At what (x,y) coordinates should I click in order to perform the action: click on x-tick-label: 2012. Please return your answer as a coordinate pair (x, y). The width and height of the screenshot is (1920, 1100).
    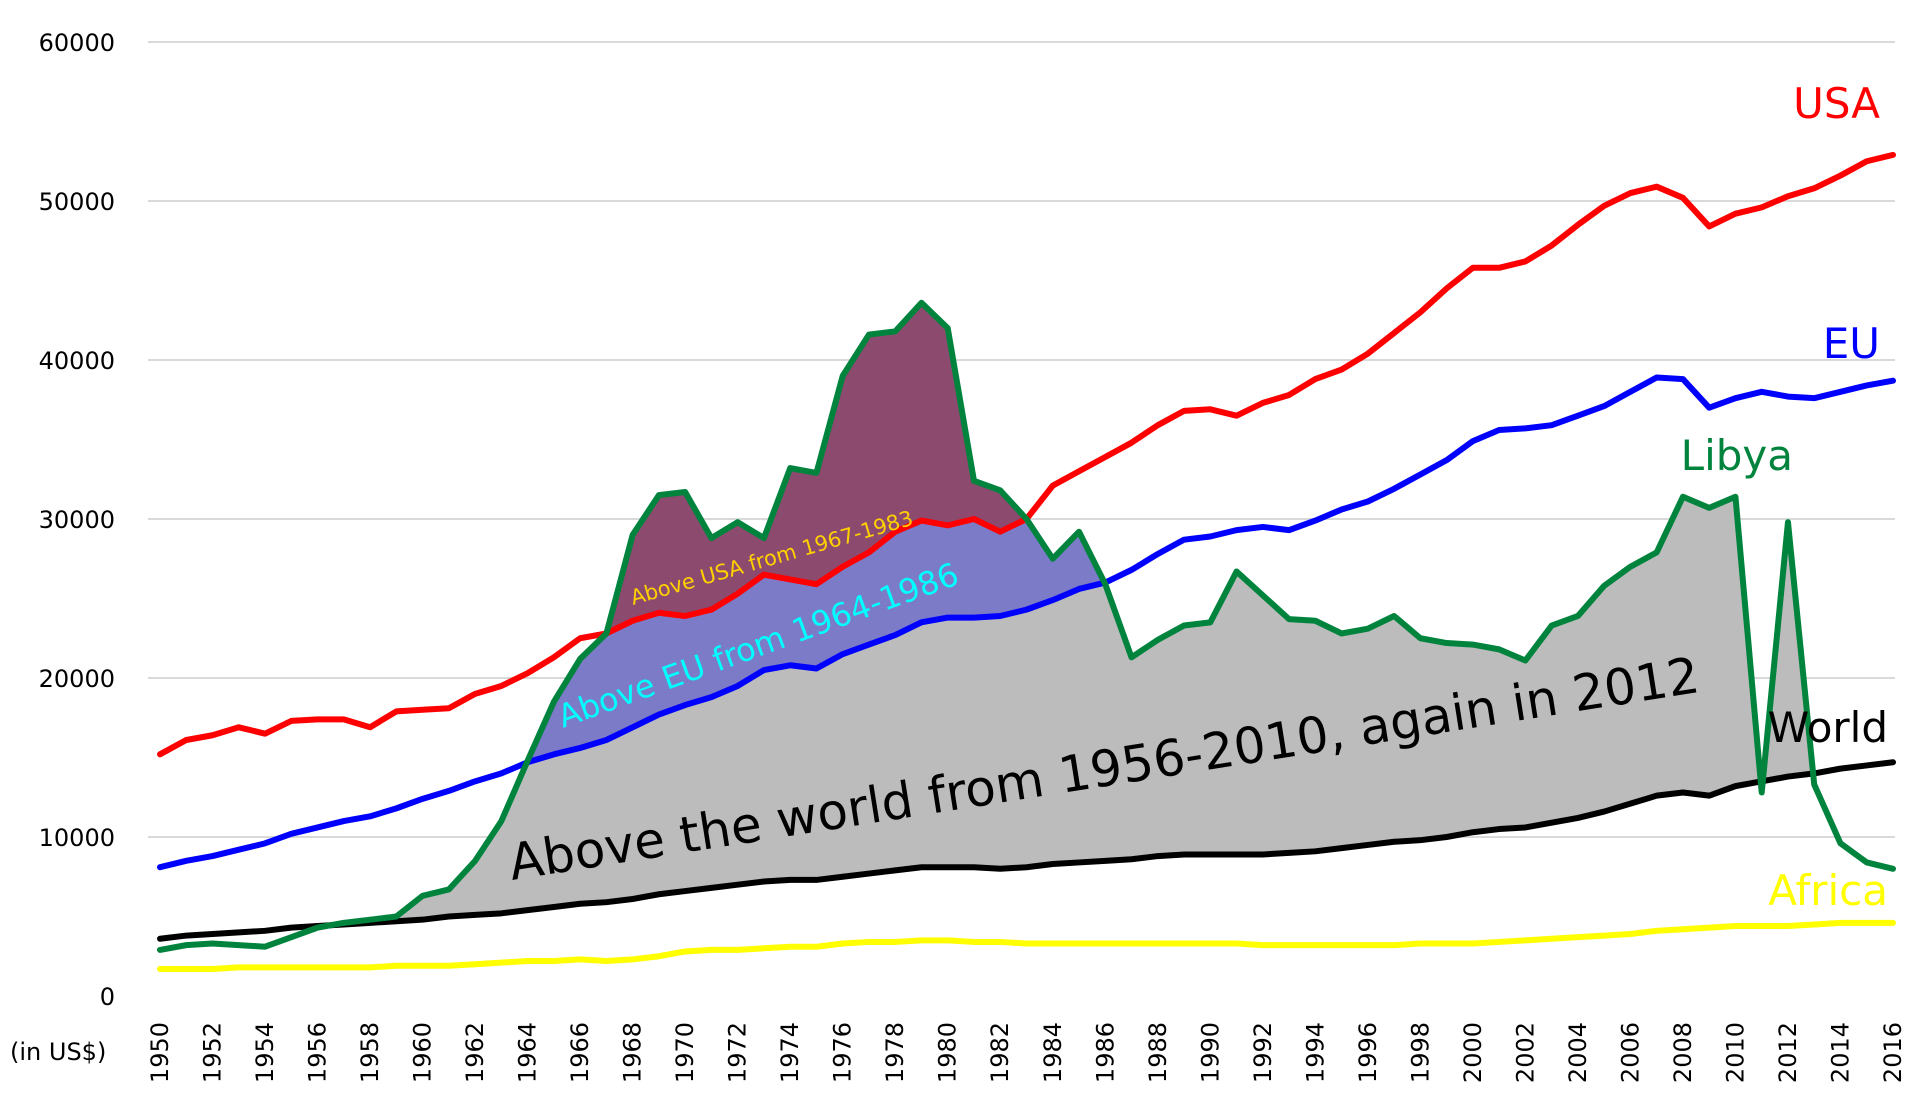
    Looking at the image, I should click on (1788, 1052).